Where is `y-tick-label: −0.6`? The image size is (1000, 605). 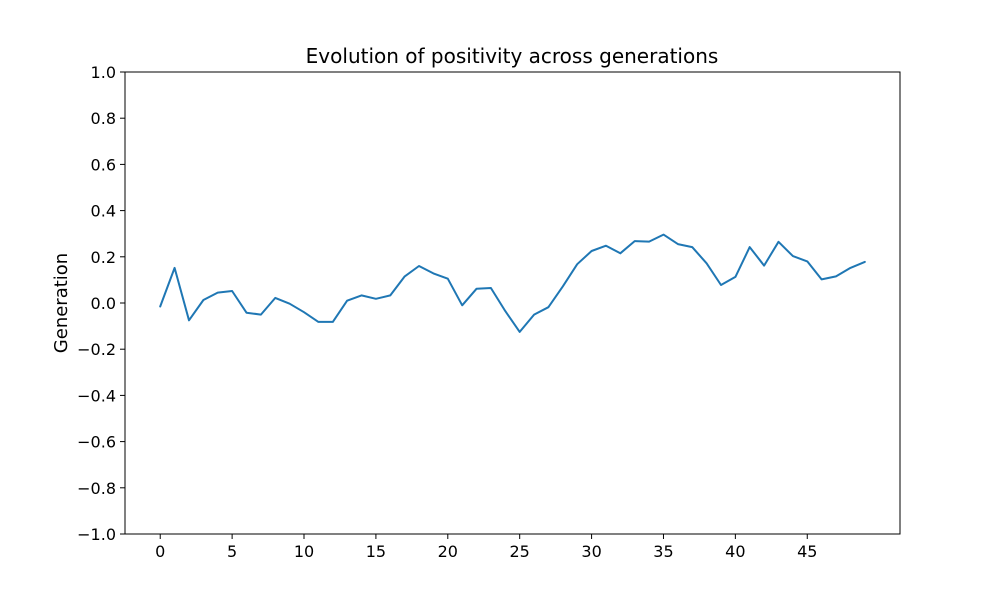
y-tick-label: −0.6 is located at coordinates (96, 442).